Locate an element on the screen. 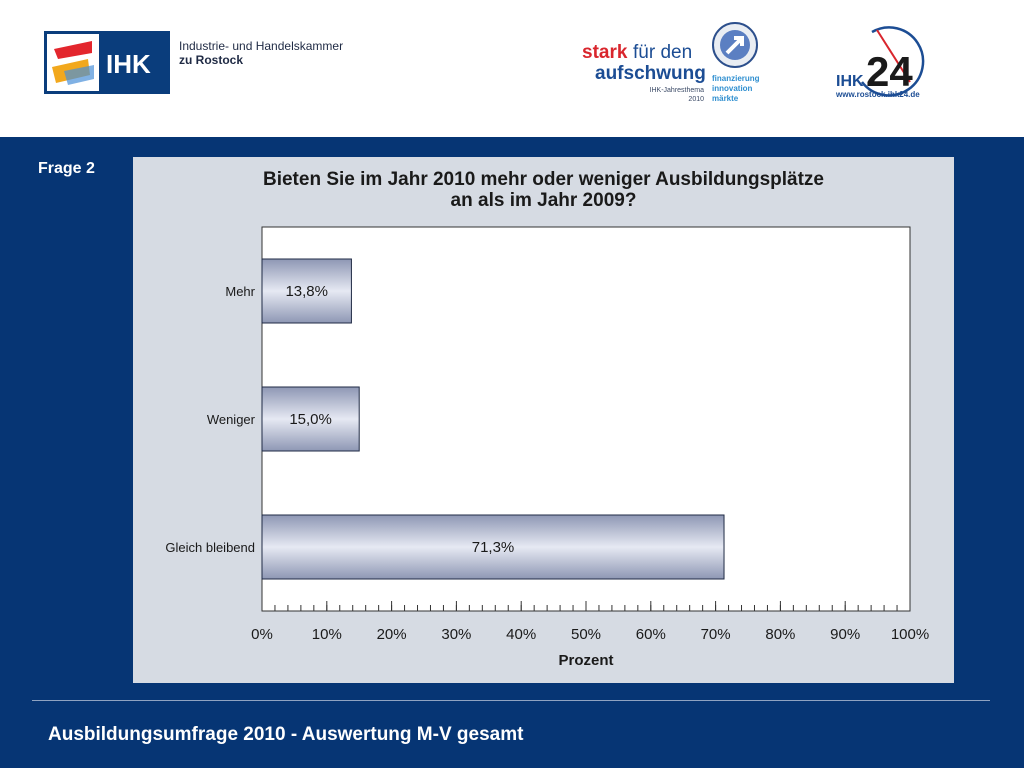 This screenshot has height=768, width=1024. x-tick-label-4: 40% is located at coordinates (521, 634).